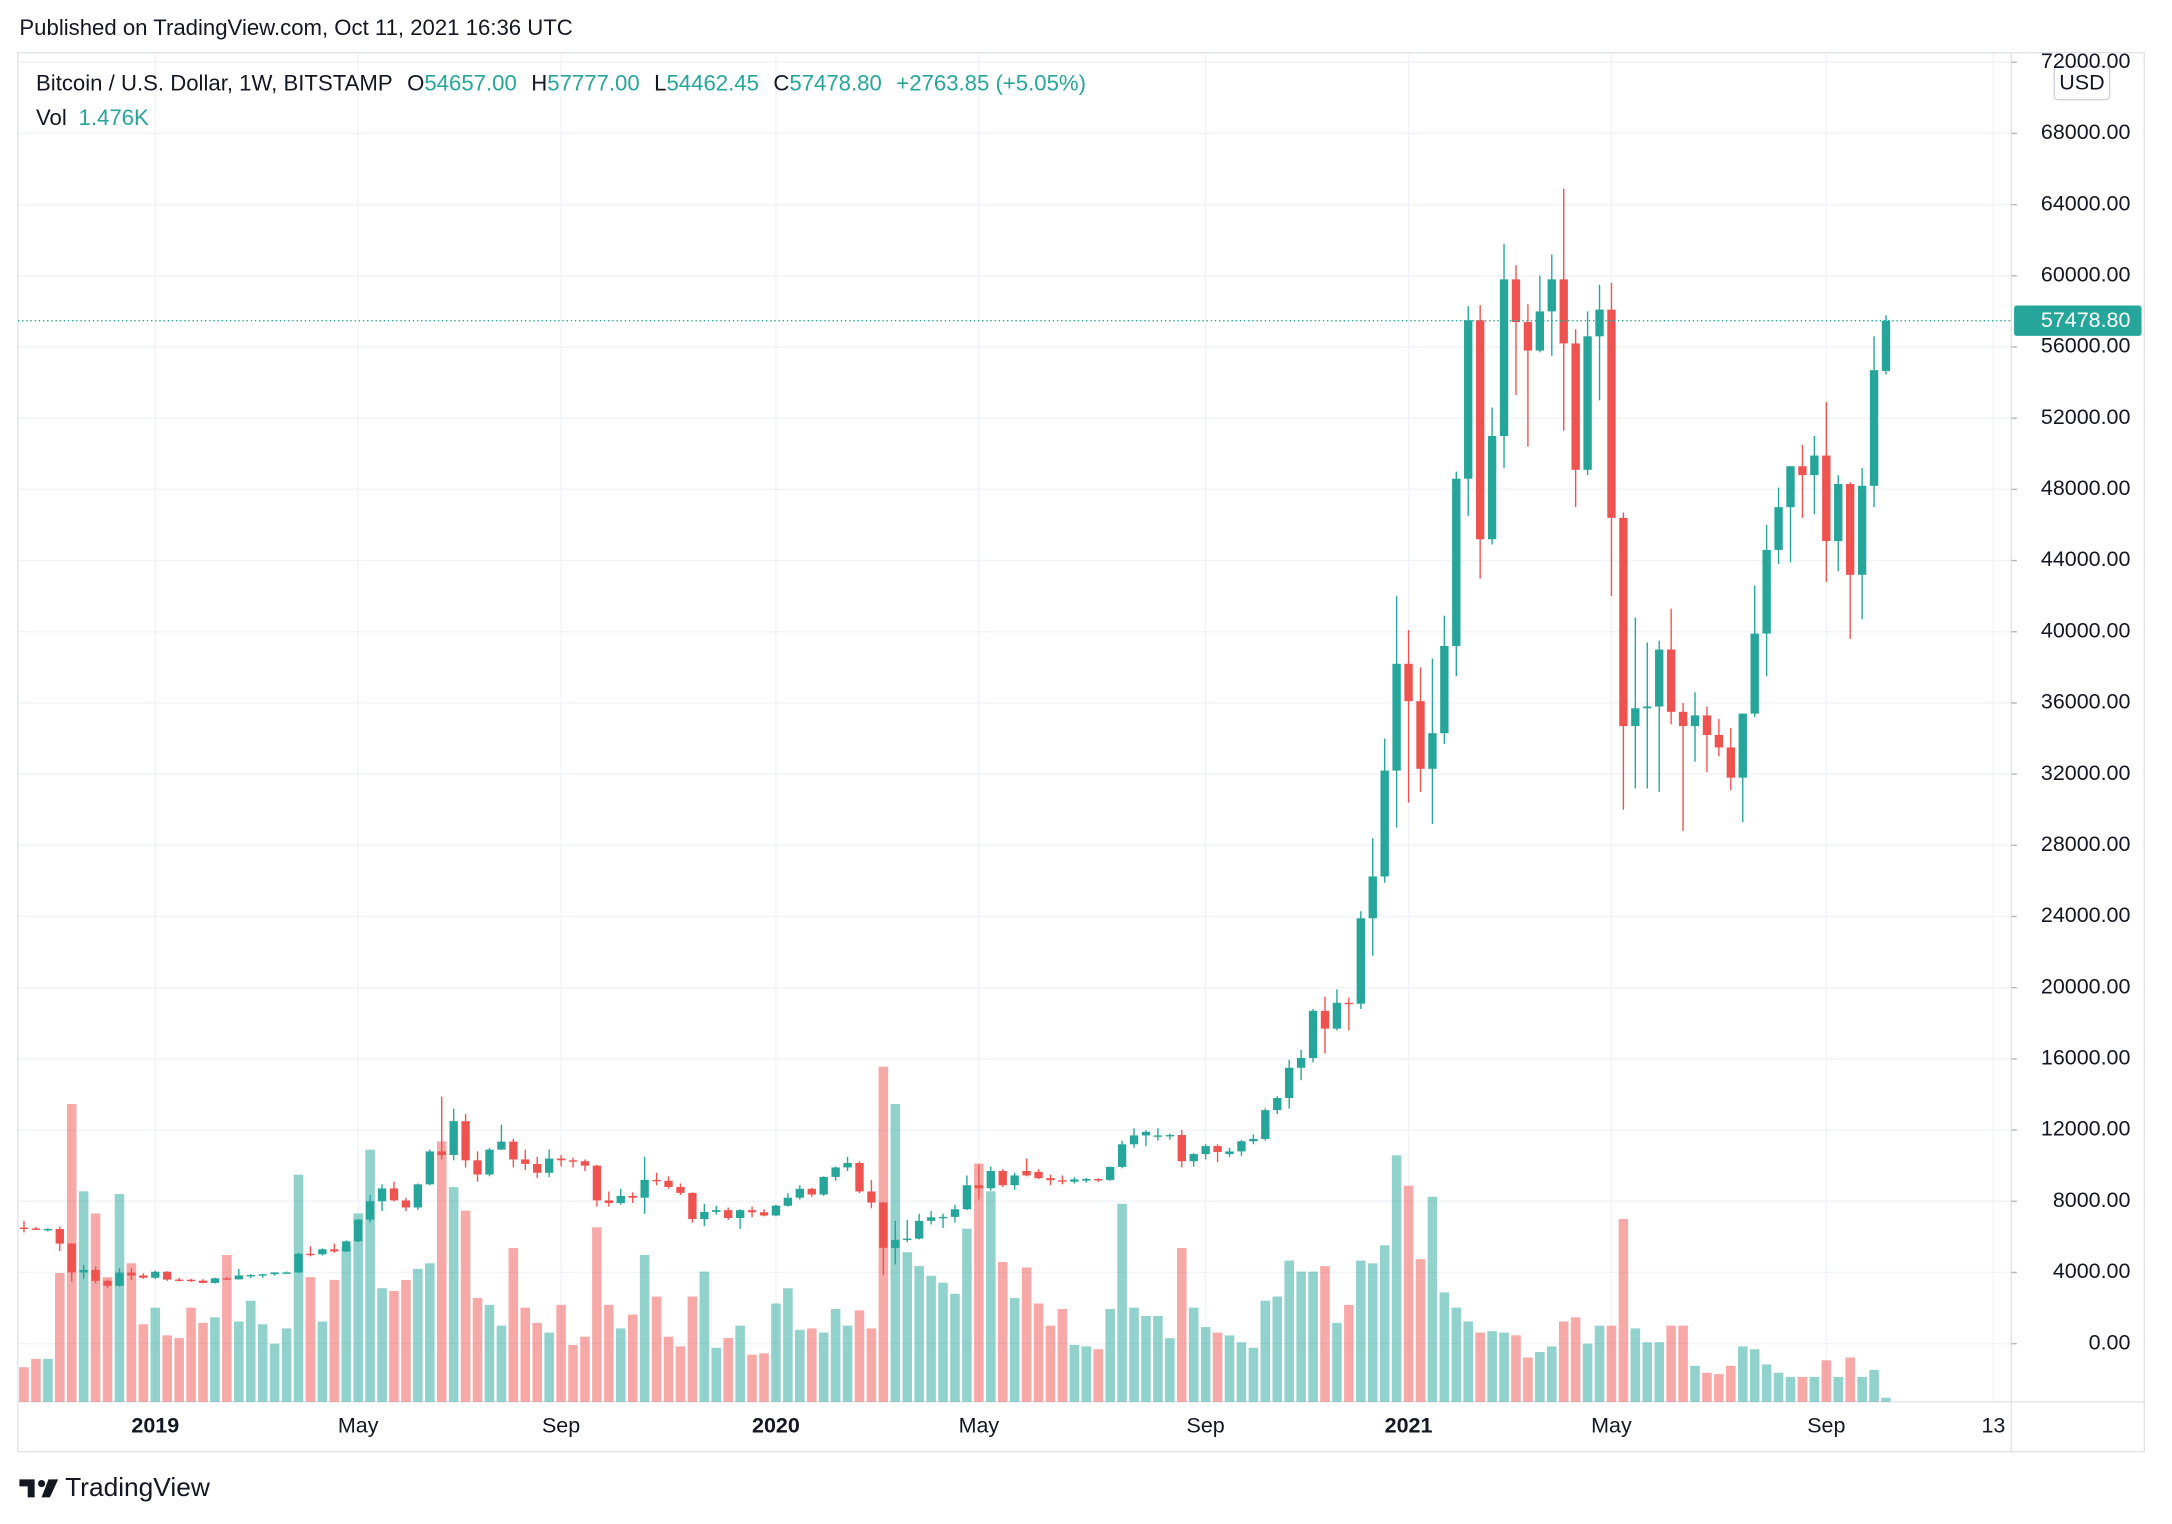 The image size is (2172, 1524). I want to click on ohlc-label: C, so click(781, 82).